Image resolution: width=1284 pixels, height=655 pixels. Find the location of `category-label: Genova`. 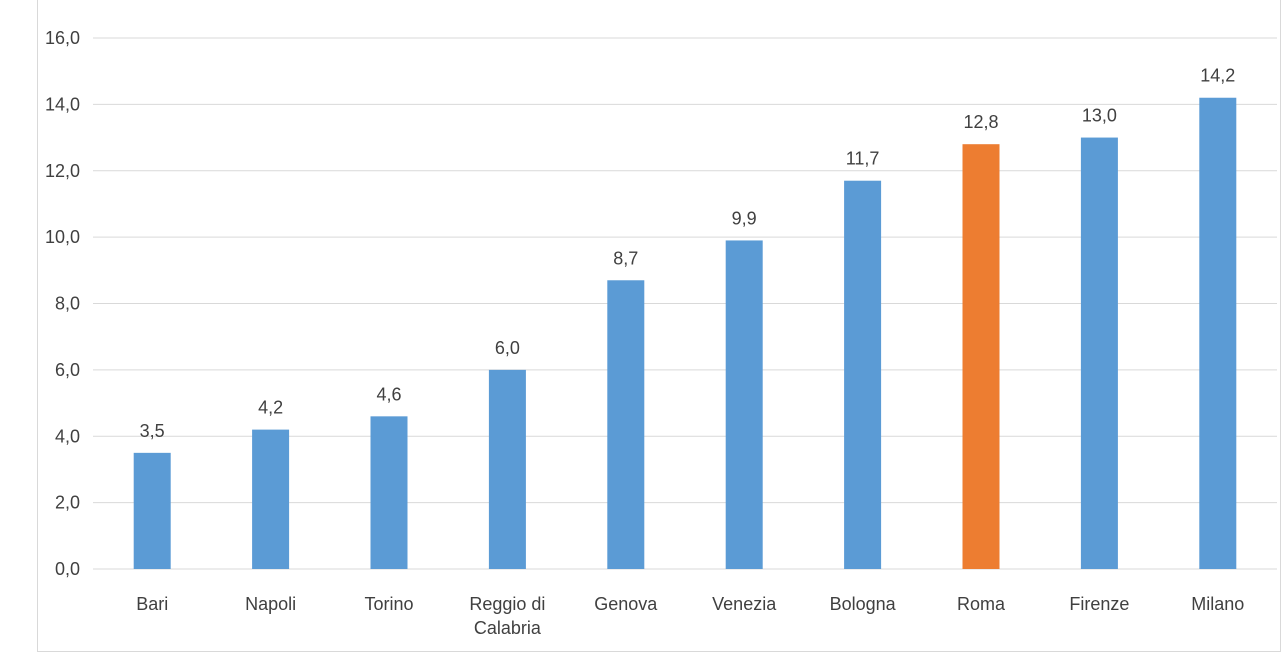

category-label: Genova is located at coordinates (626, 604).